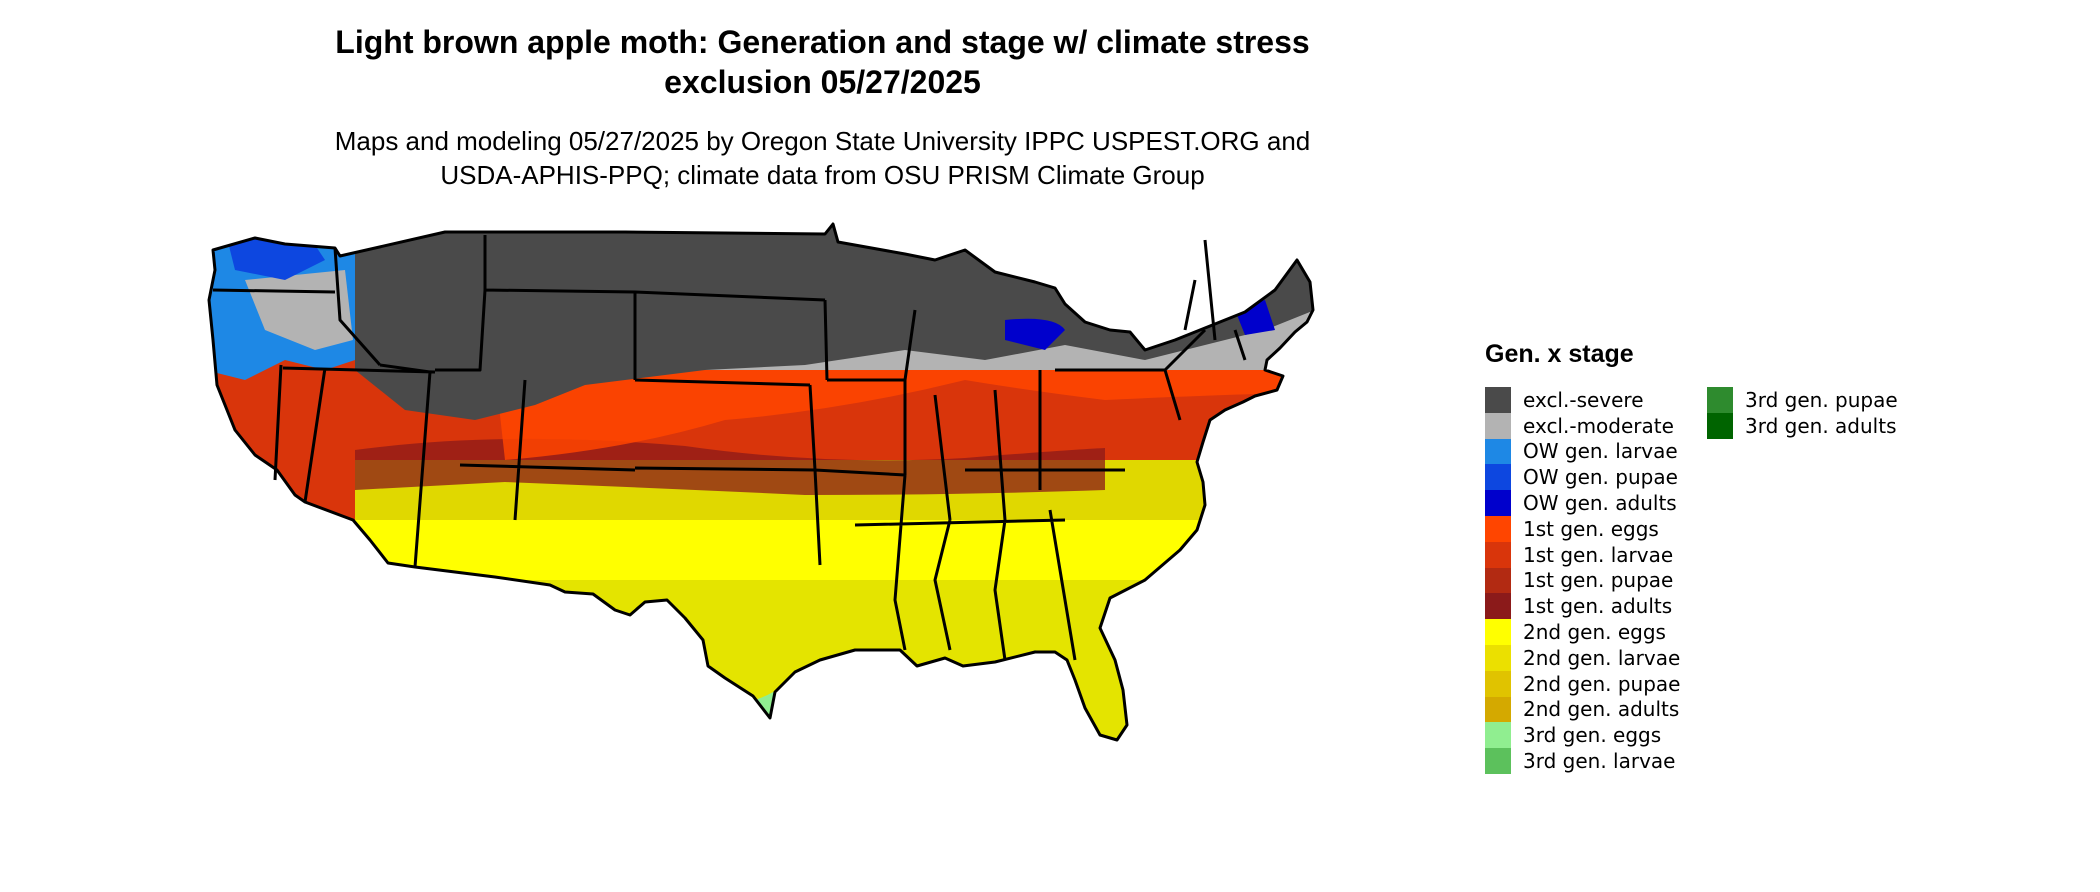 The height and width of the screenshot is (892, 2100). What do you see at coordinates (1591, 528) in the screenshot?
I see `legend-label: 1st gen. eggs` at bounding box center [1591, 528].